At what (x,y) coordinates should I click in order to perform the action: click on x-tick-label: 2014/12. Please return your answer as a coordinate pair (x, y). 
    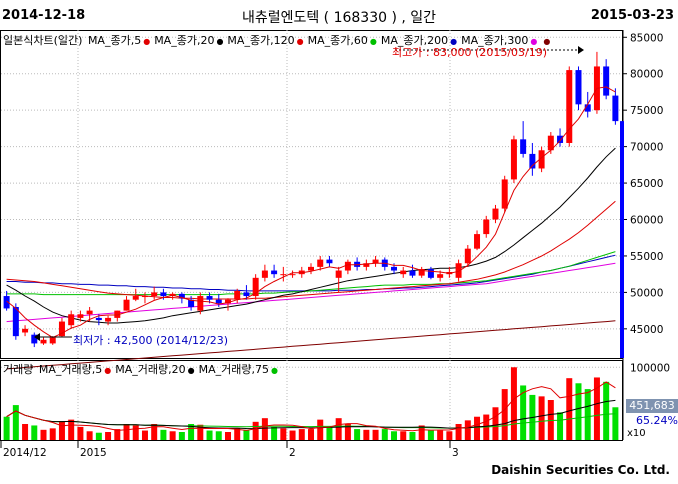
    Looking at the image, I should click on (25, 453).